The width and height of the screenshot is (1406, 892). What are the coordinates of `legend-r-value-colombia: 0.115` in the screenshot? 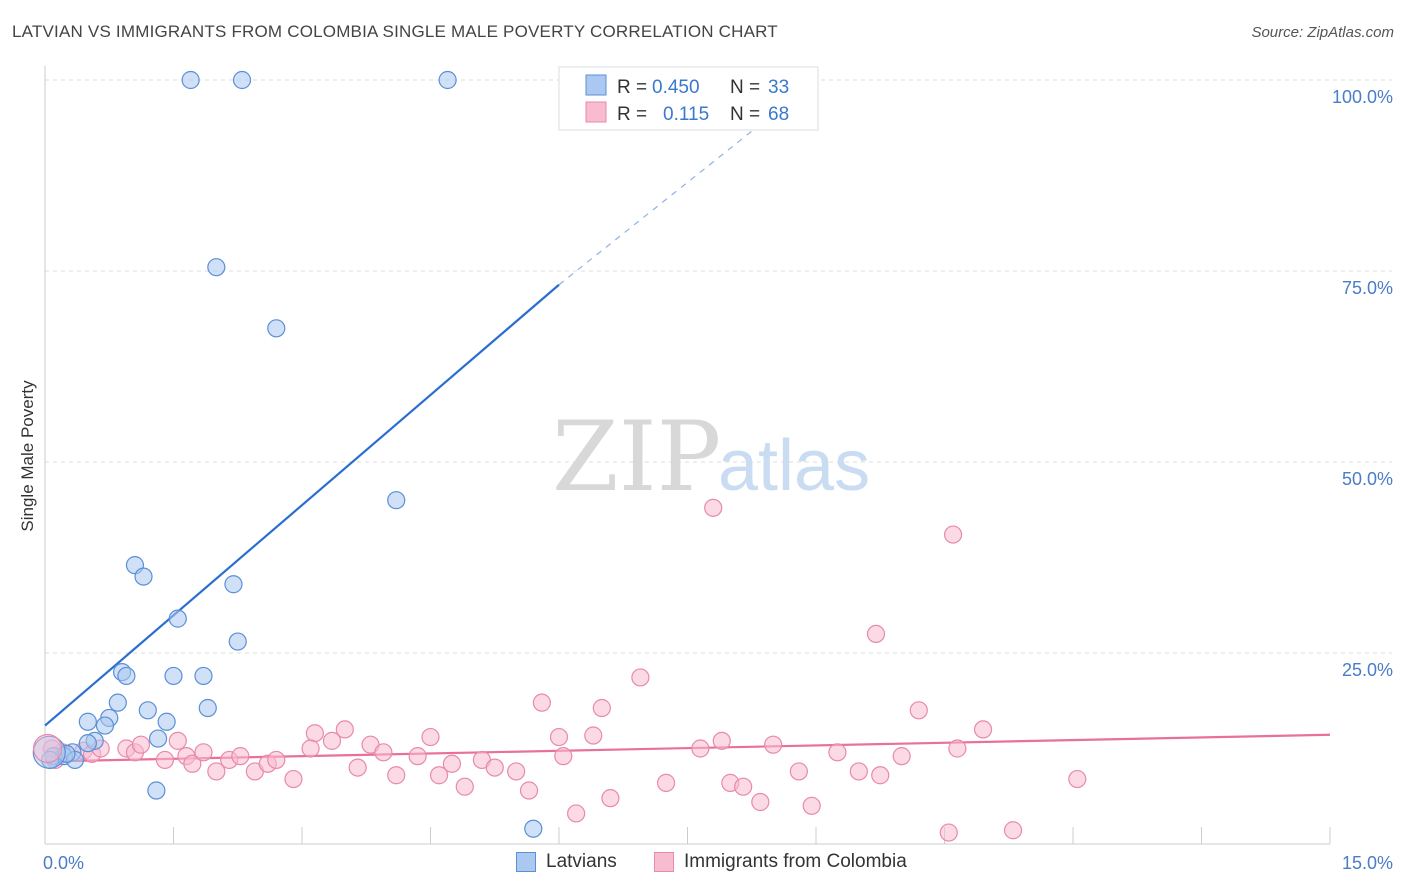 It's located at (686, 114).